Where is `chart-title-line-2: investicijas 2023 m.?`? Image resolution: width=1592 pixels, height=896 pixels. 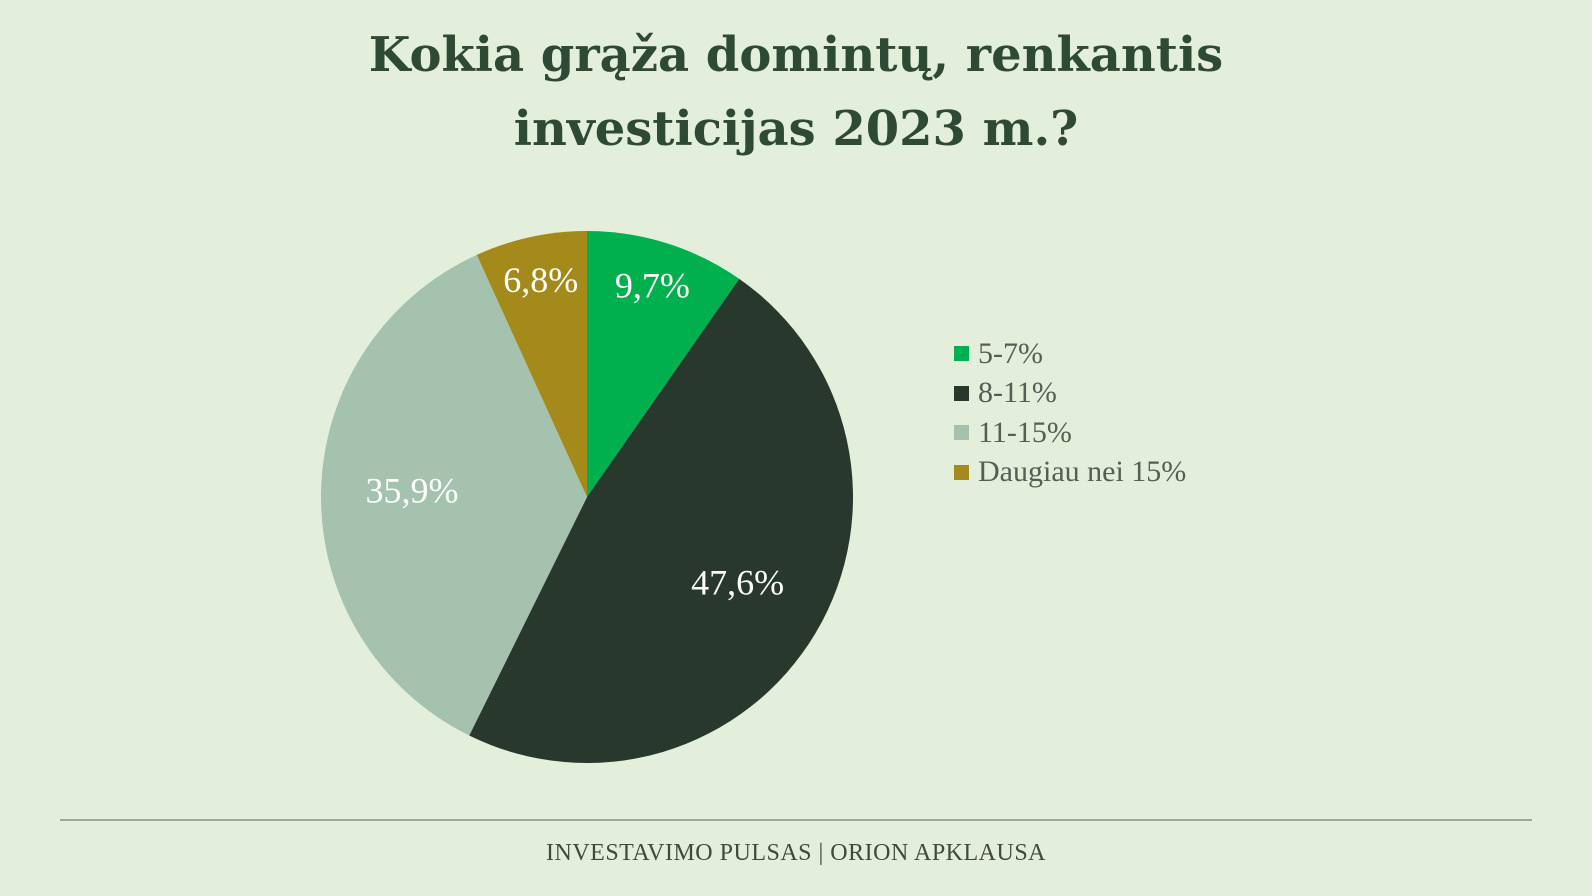 chart-title-line-2: investicijas 2023 m.? is located at coordinates (796, 129).